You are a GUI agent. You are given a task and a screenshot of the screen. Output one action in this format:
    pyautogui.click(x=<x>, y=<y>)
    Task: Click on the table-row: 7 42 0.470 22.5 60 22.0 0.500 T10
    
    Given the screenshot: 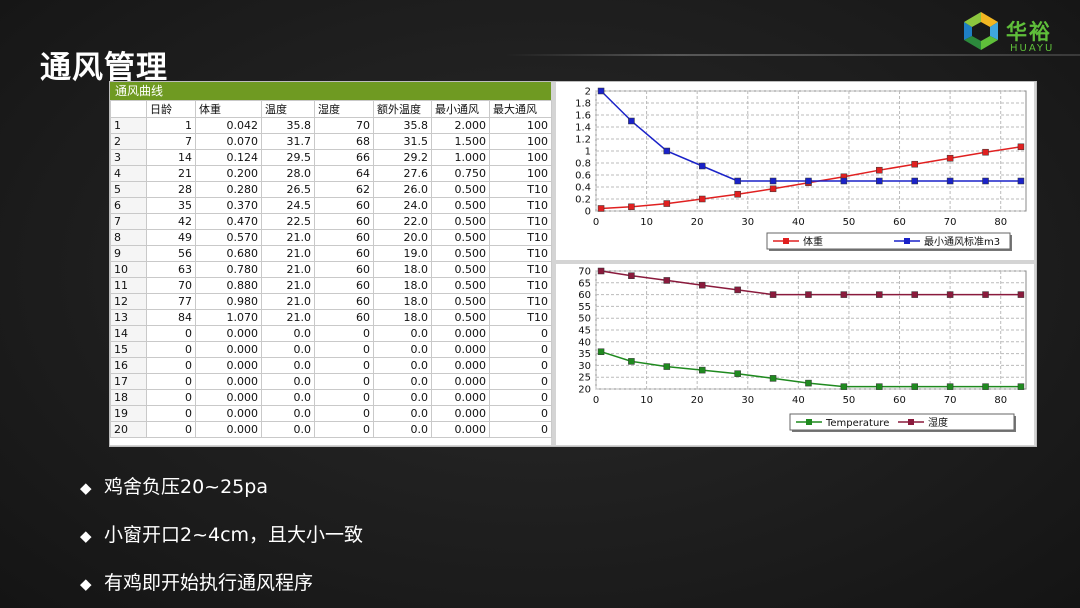 What is the action you would take?
    pyautogui.click(x=331, y=221)
    